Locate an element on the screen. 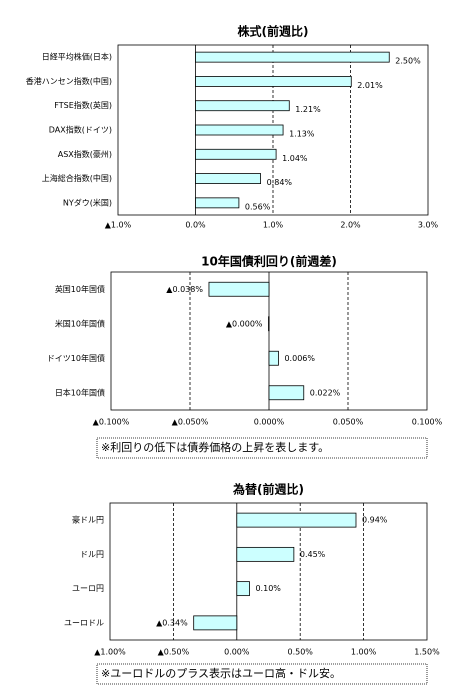  x-tick-label: 1.00% is located at coordinates (364, 652).